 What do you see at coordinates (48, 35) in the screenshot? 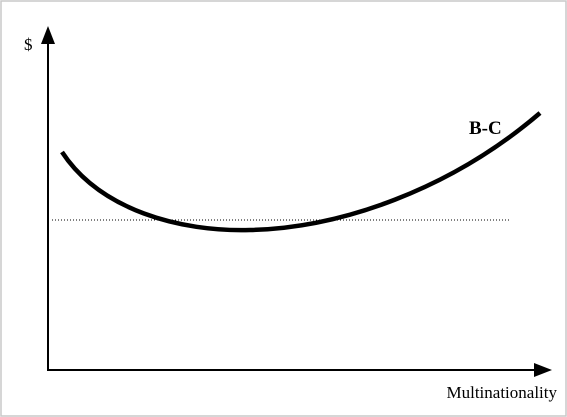
I see `y-axis-arrow` at bounding box center [48, 35].